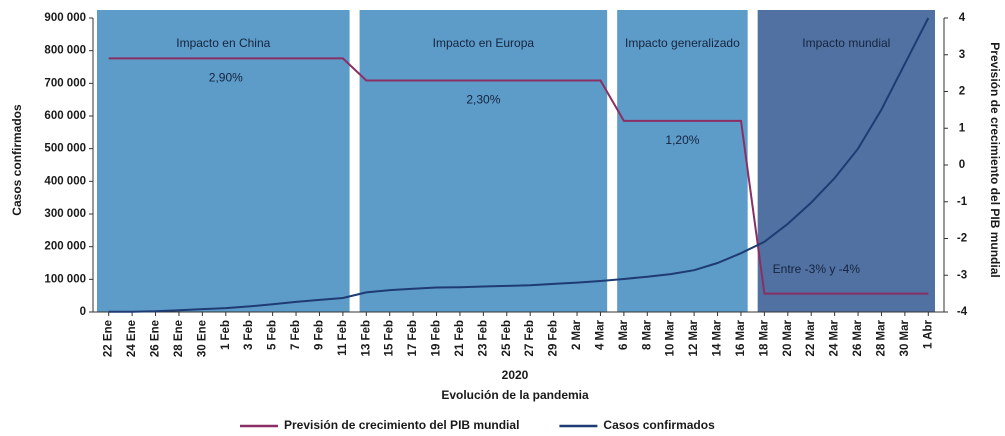 The height and width of the screenshot is (436, 1005). Describe the element at coordinates (647, 334) in the screenshot. I see `x-tick-label: 8 Mar` at that location.